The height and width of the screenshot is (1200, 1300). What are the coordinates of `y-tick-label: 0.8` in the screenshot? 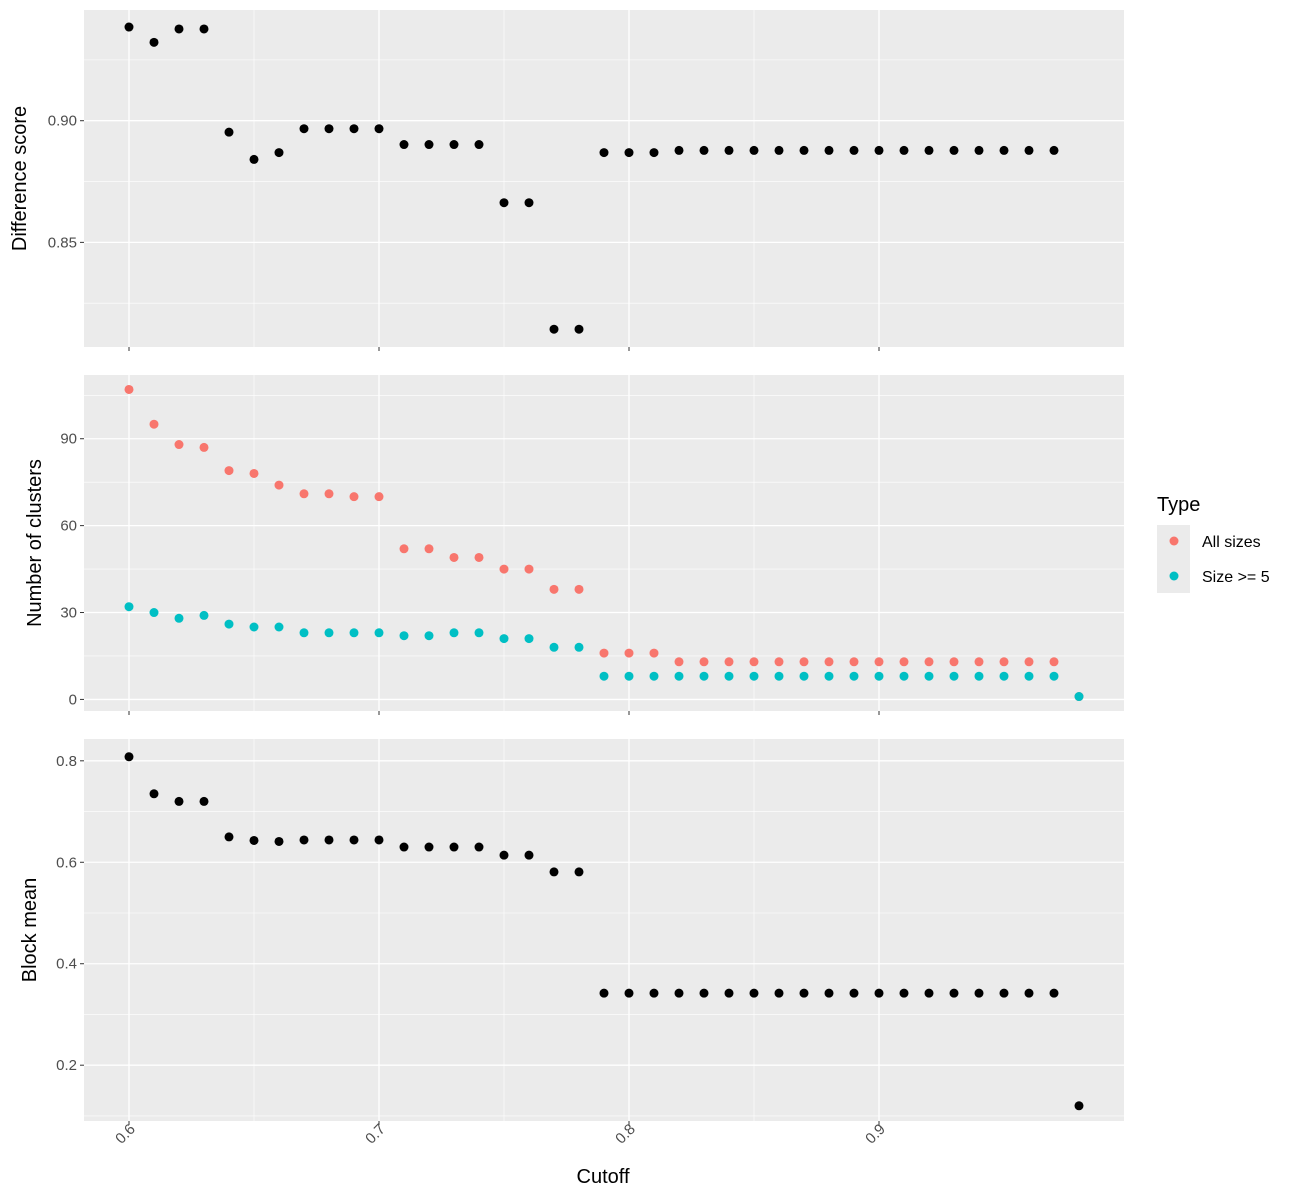 It's located at (66, 761).